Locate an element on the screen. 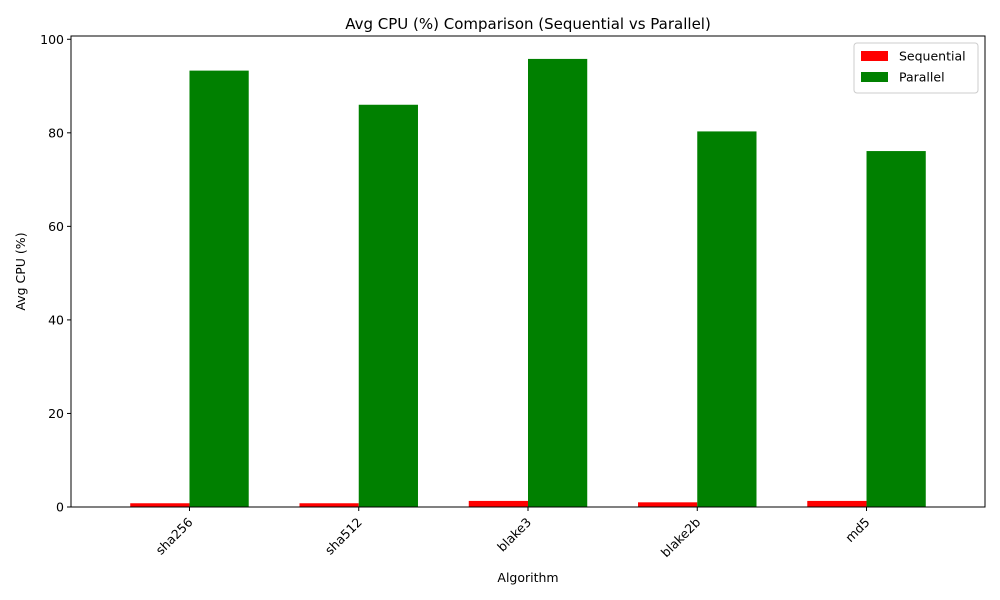 The height and width of the screenshot is (600, 1000). x-tick-label-blake3: blake3 is located at coordinates (514, 535).